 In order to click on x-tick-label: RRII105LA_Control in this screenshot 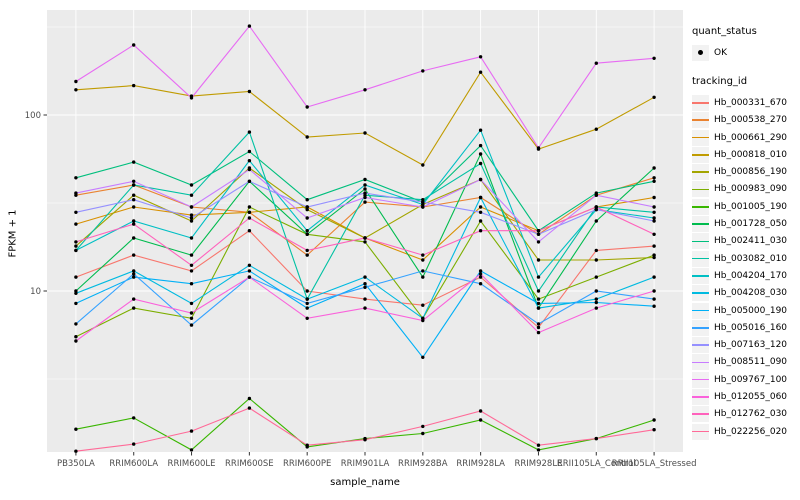, I will do `click(596, 464)`.